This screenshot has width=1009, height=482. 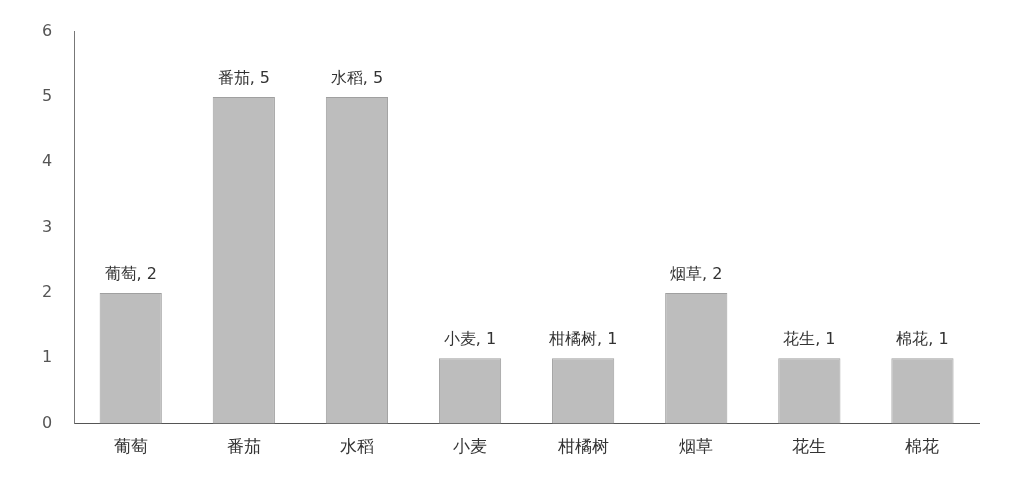 What do you see at coordinates (809, 446) in the screenshot?
I see `x-tick-label: 花生` at bounding box center [809, 446].